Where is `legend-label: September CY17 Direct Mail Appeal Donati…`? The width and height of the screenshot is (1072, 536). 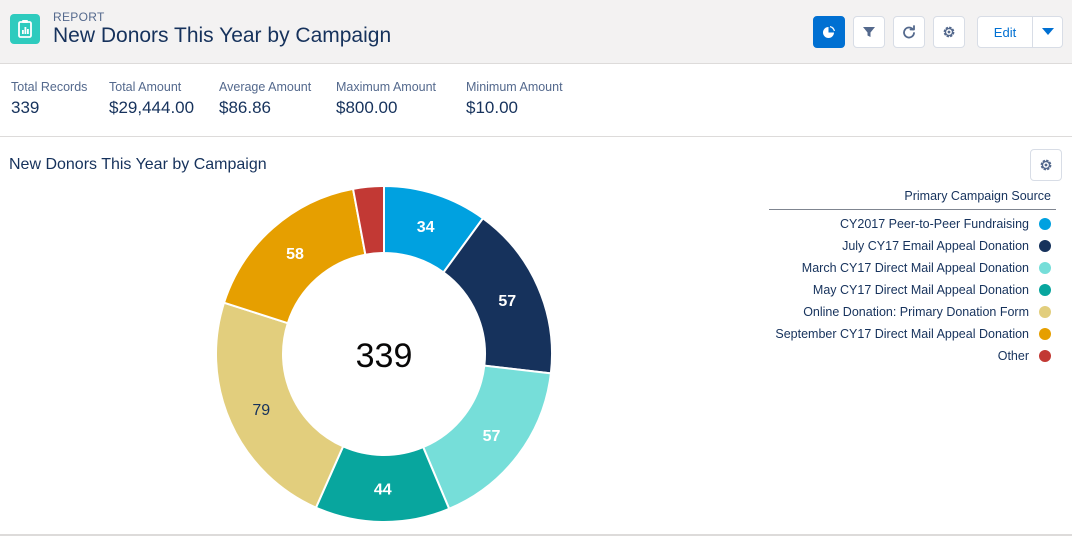
legend-label: September CY17 Direct Mail Appeal Donati… is located at coordinates (902, 334).